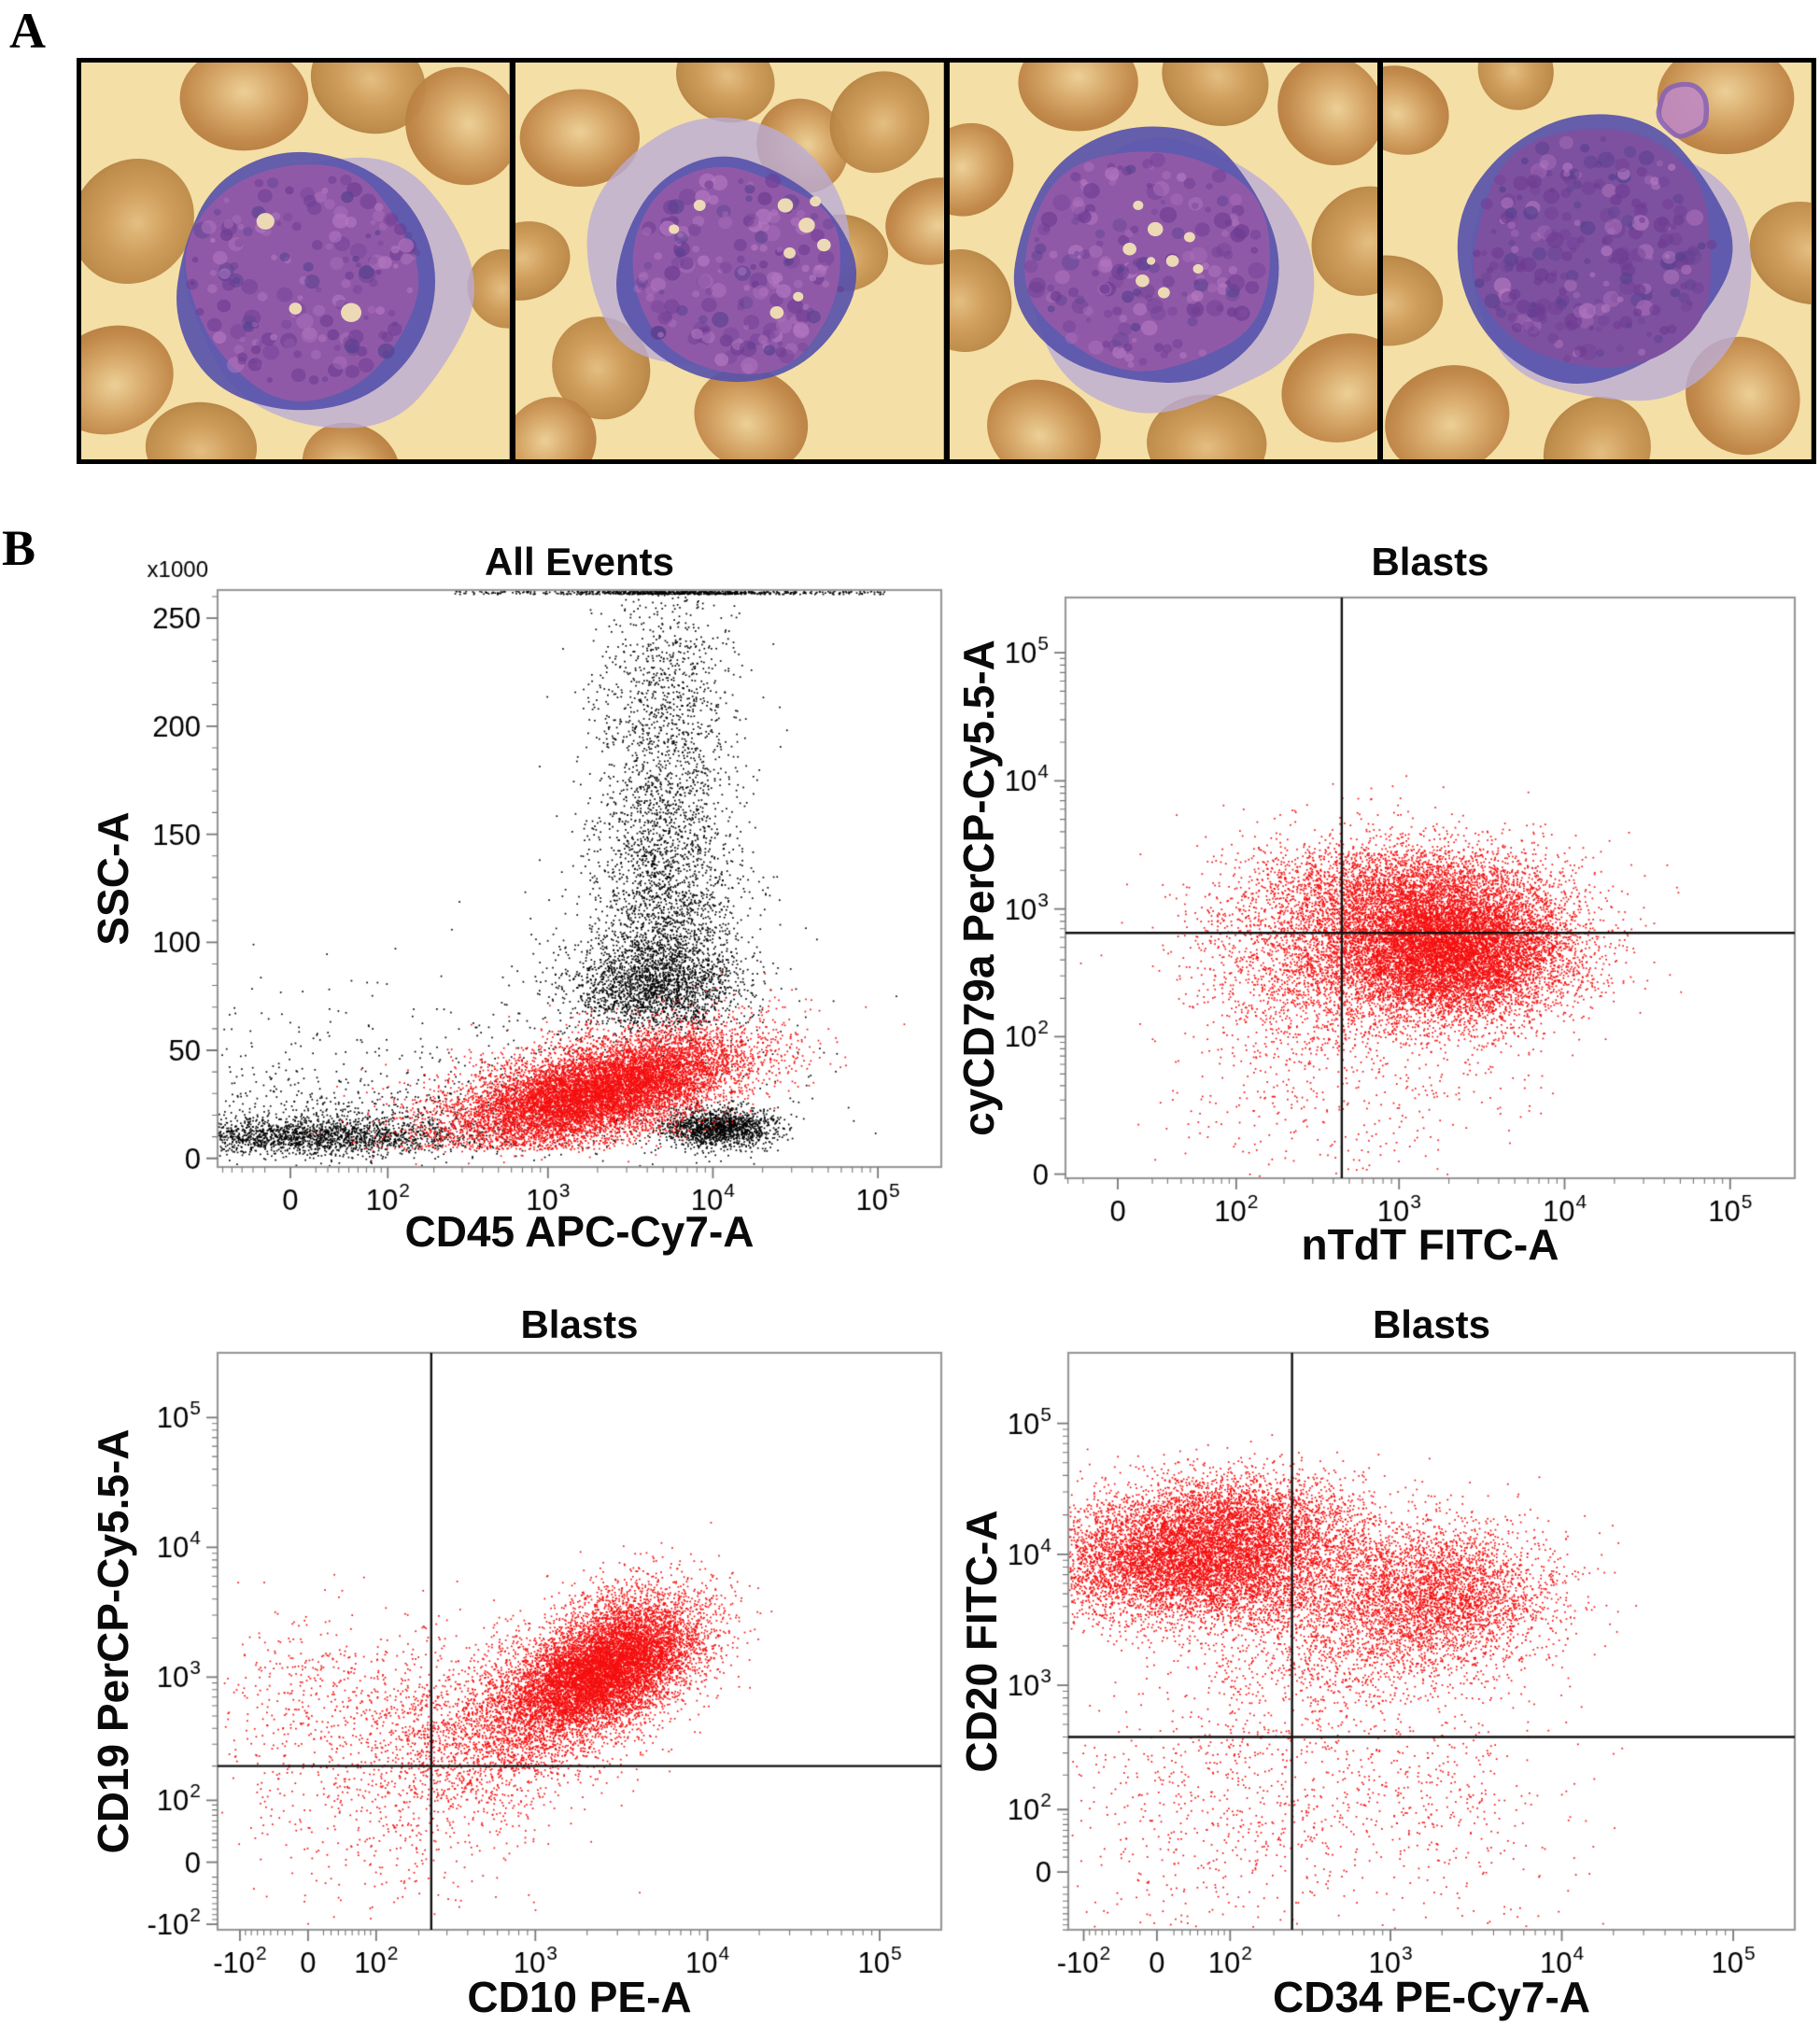  Describe the element at coordinates (27, 31) in the screenshot. I see `panel-a-label: A` at that location.